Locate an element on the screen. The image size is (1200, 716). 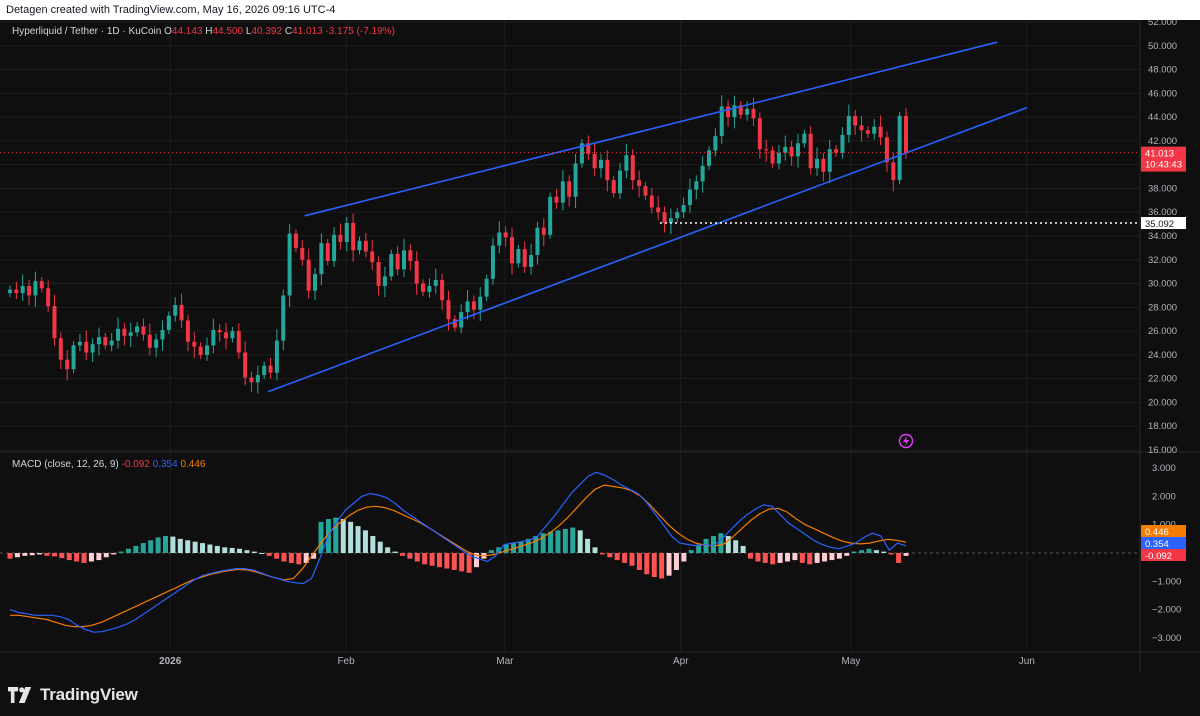
channel-upper-line is located at coordinates (651, 129).